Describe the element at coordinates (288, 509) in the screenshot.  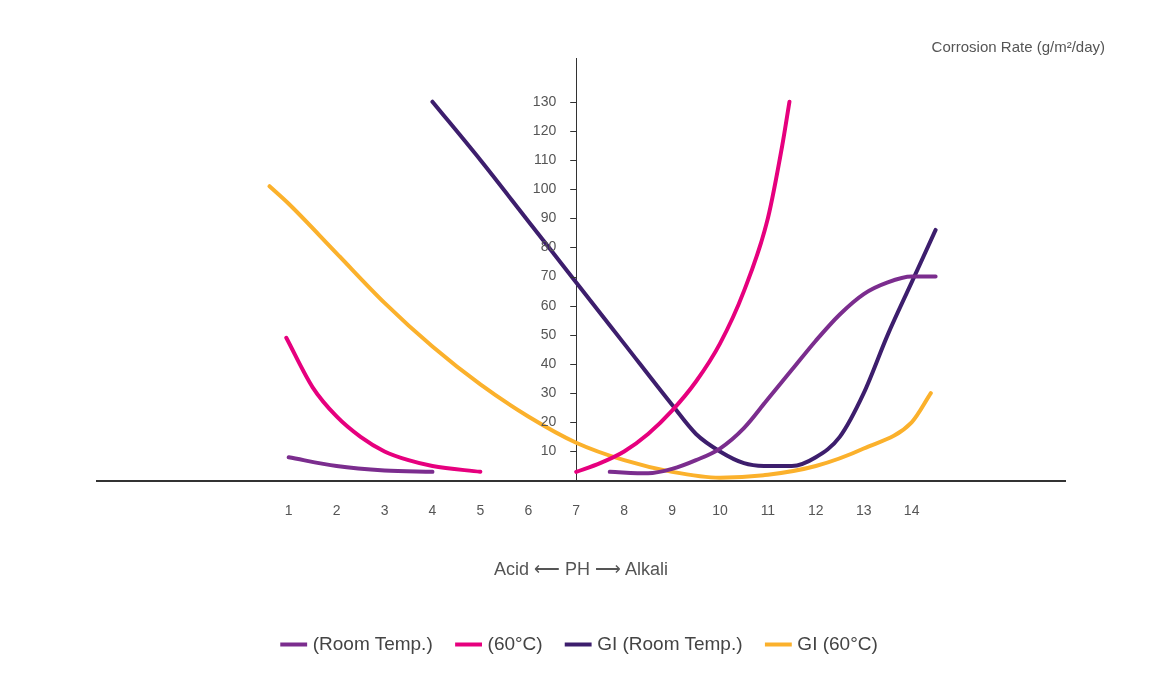
I see `x-tick-label: 1` at that location.